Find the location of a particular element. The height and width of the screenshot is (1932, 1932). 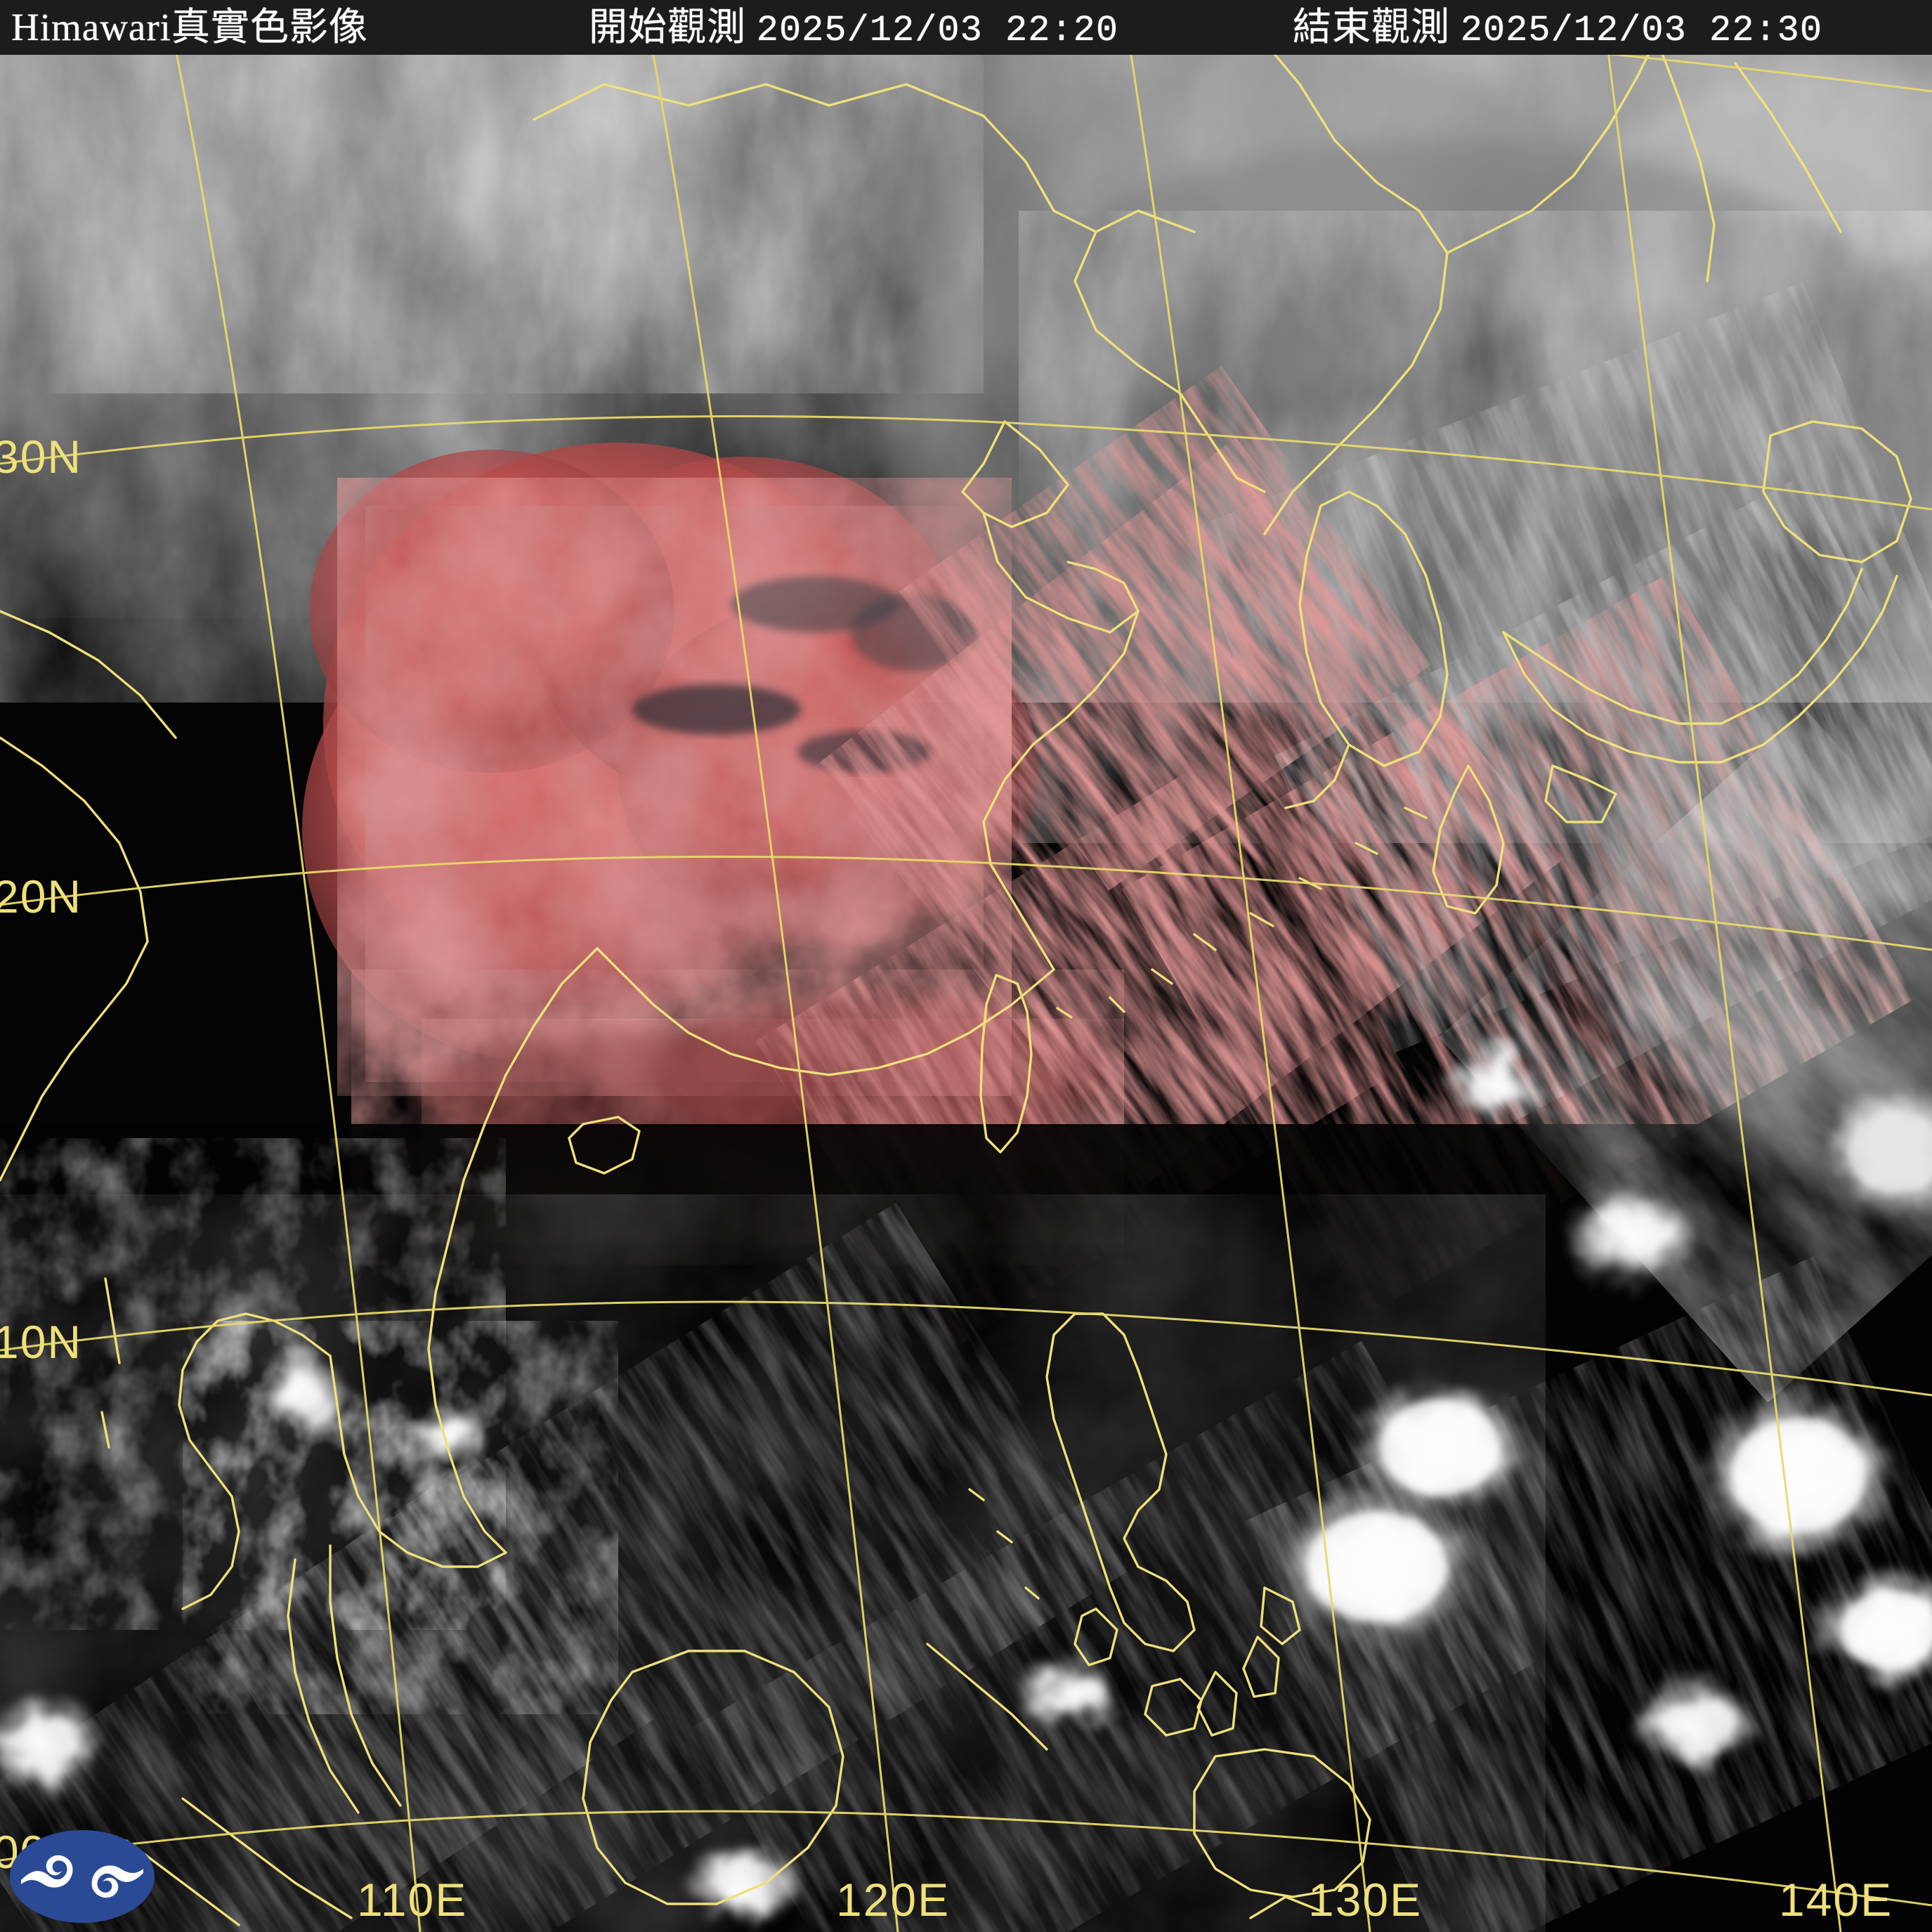

end-observation-time: 2025/12/03 22:30 is located at coordinates (1642, 31).